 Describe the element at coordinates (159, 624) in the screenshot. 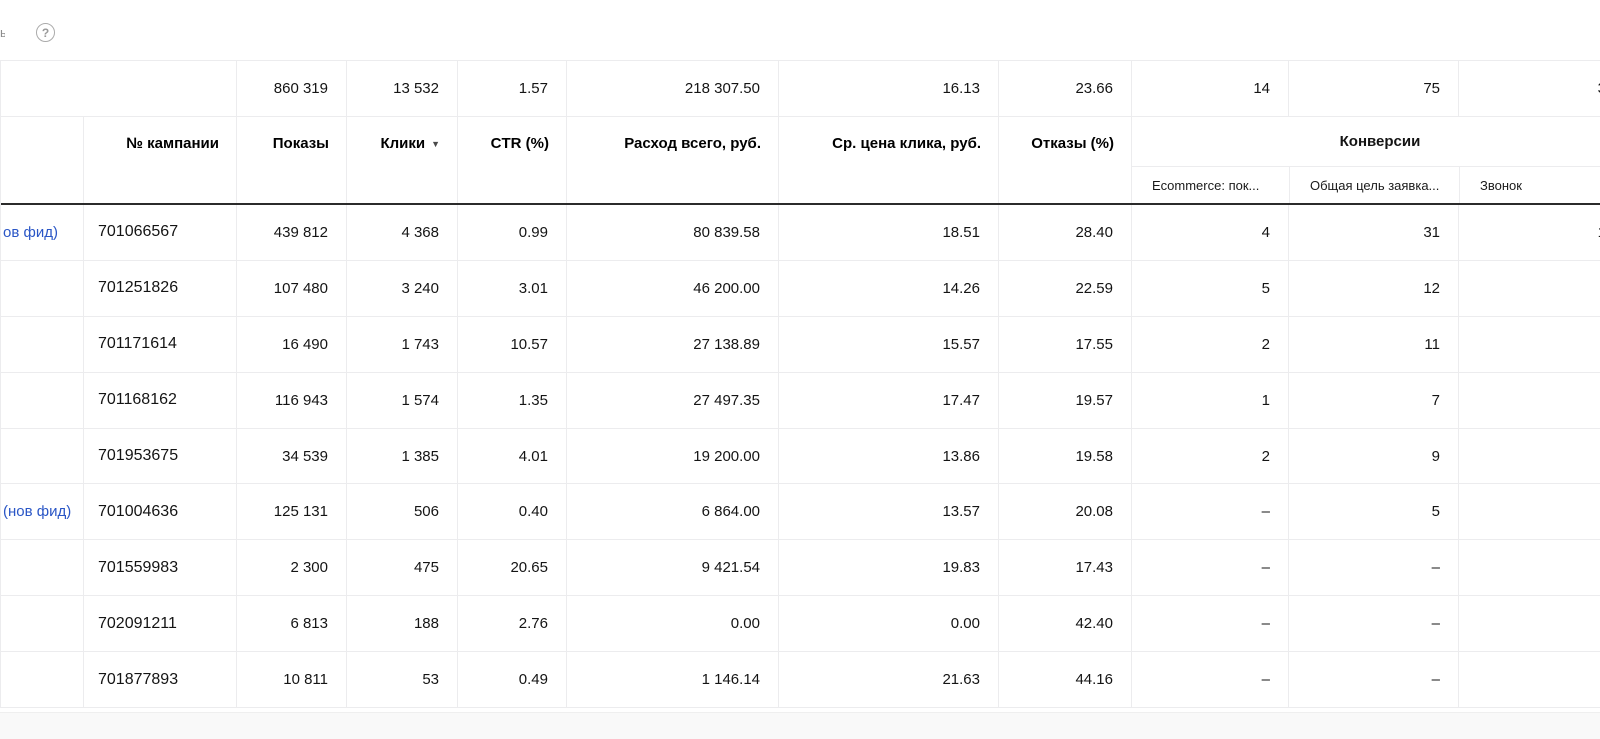

I see `cell-campaign-id: 702091211` at that location.